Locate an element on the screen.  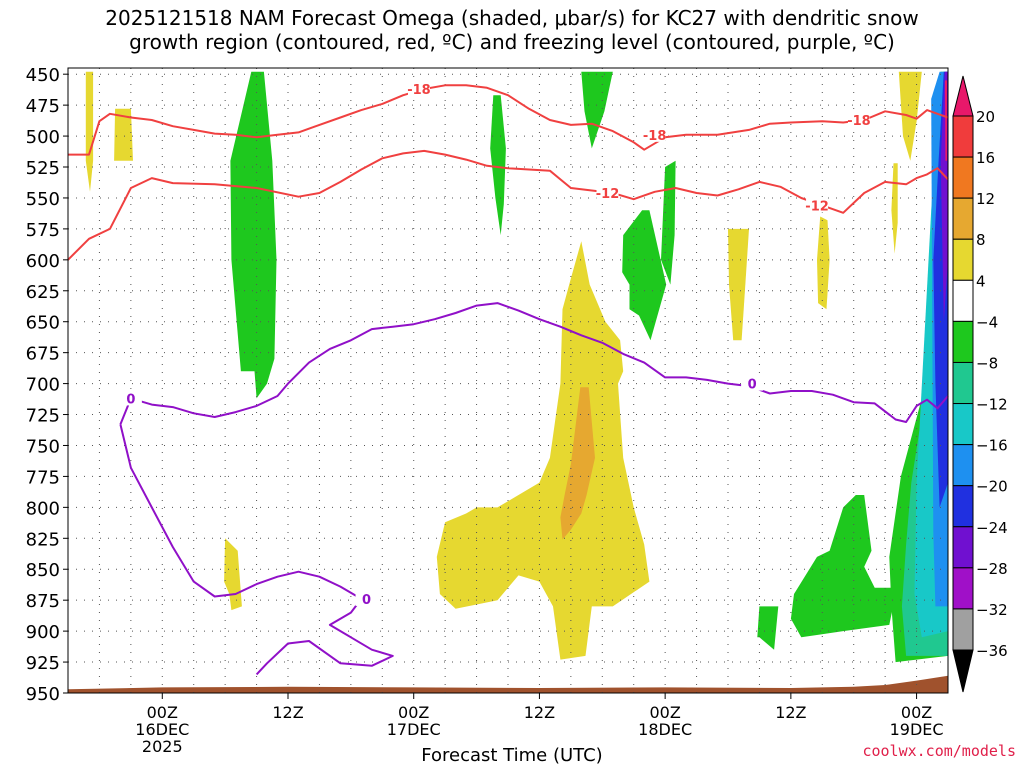
colorbar-label: −8 is located at coordinates (987, 363).